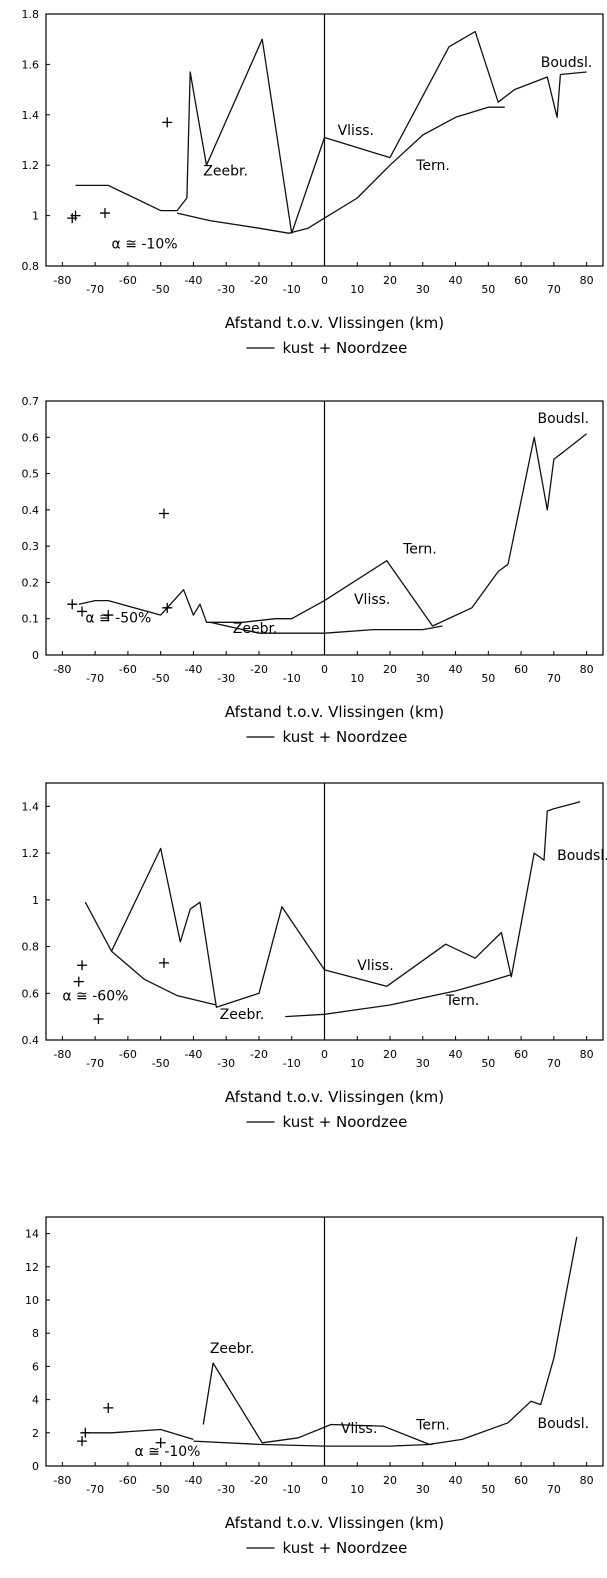  I want to click on x-tick-label: 80, so click(587, 1054).